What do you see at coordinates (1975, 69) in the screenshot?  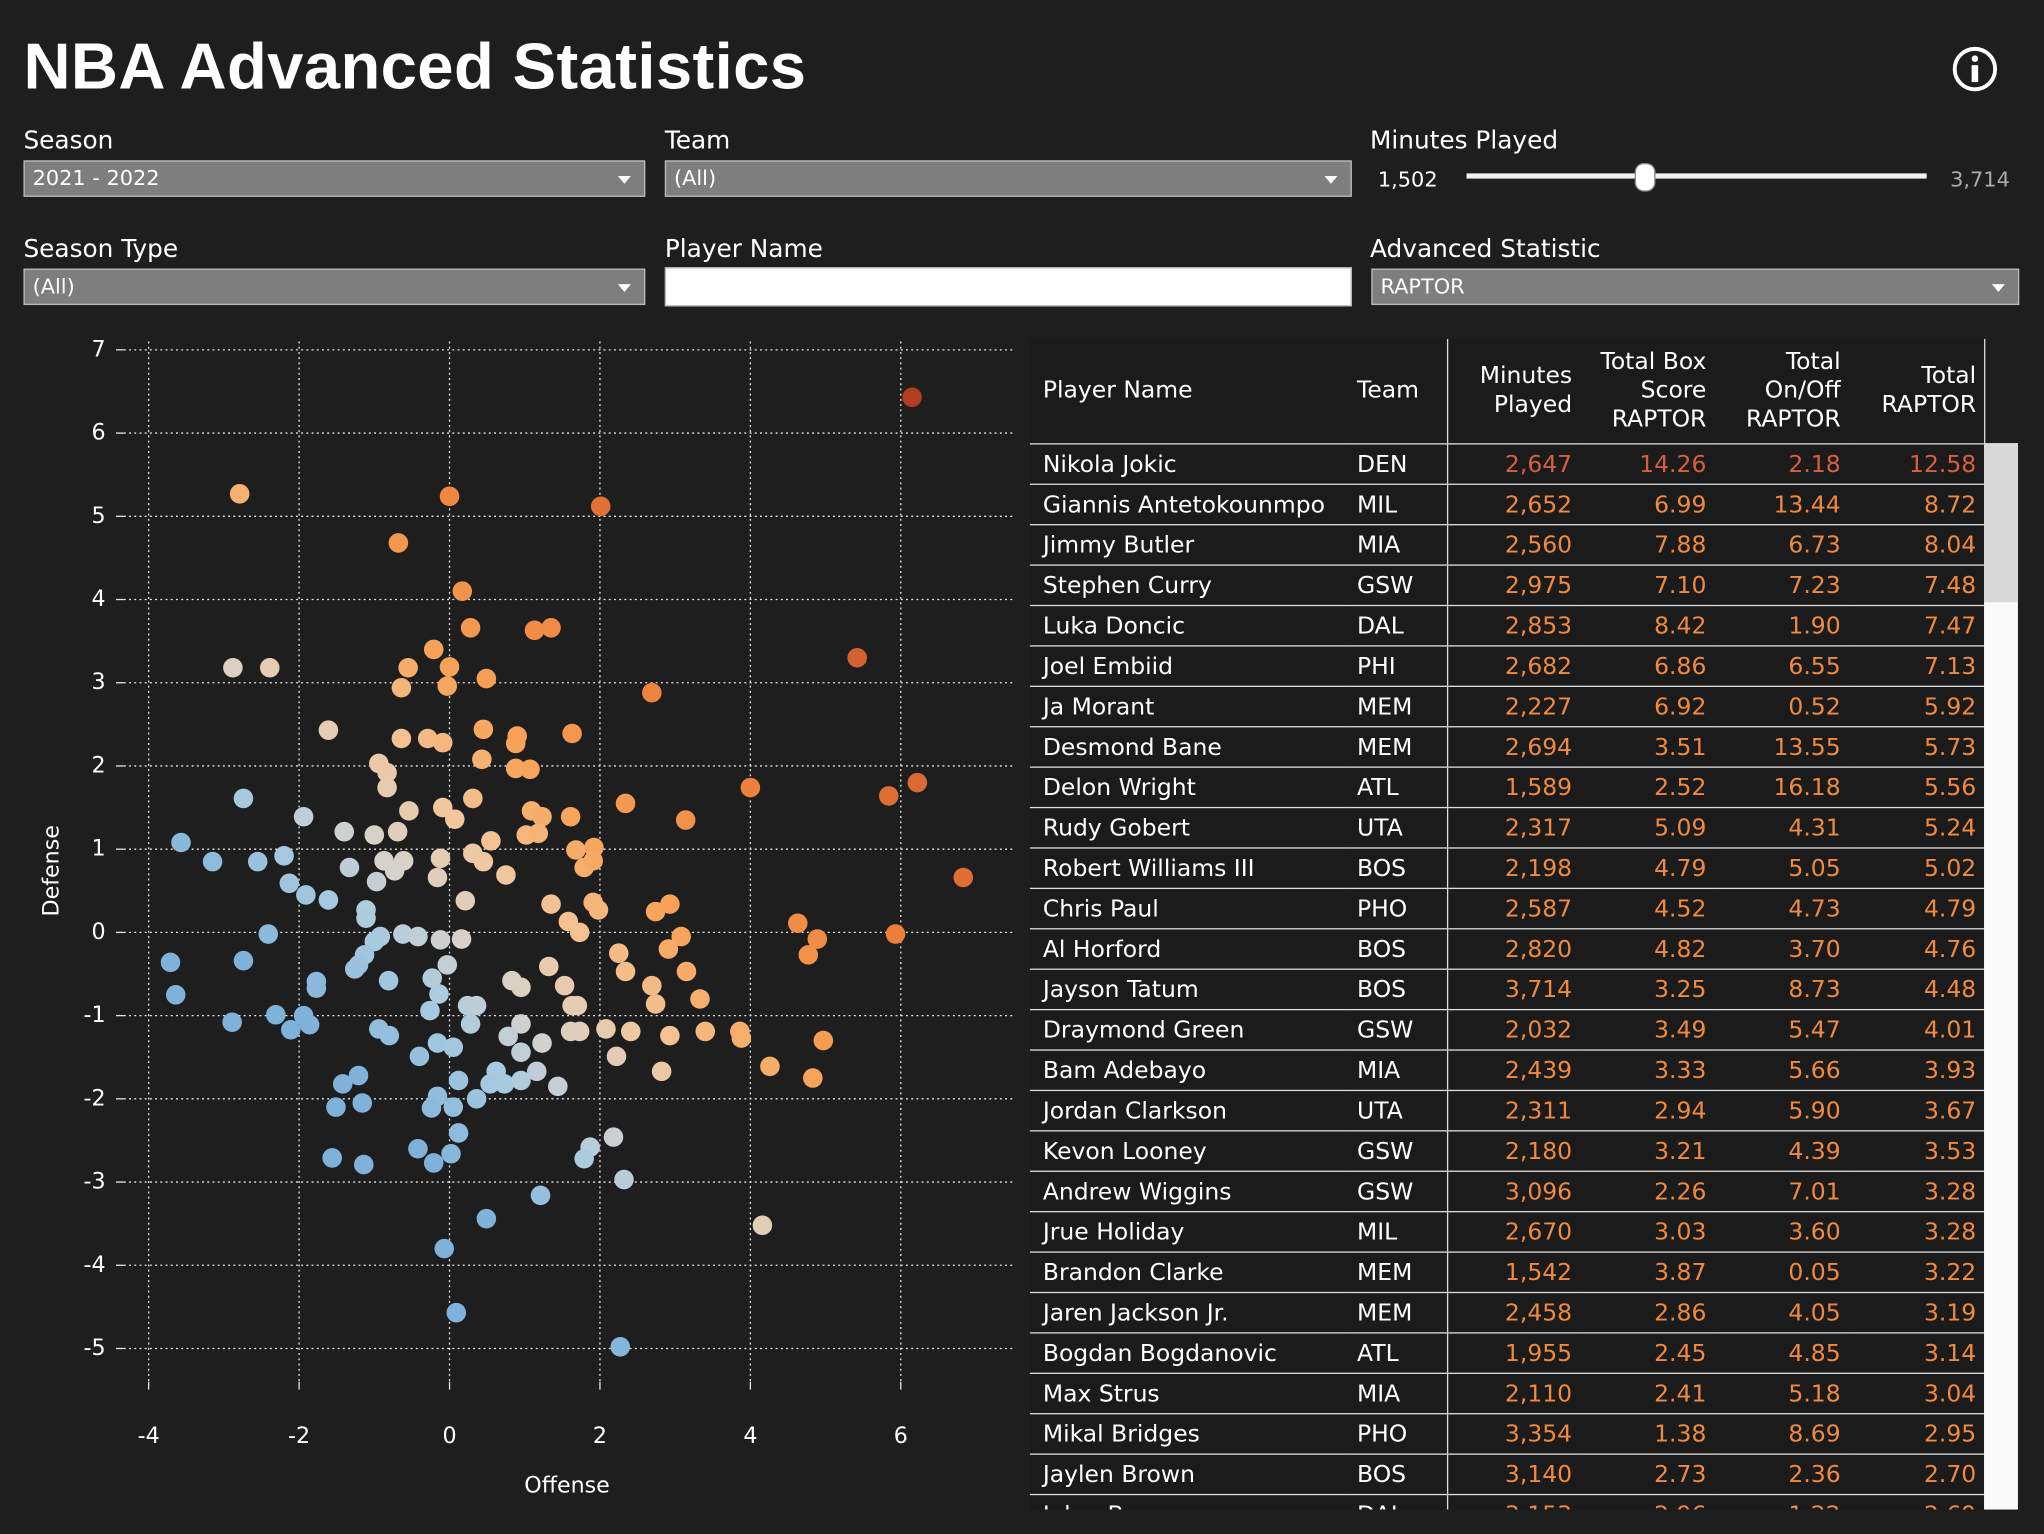 I see `info-icon` at bounding box center [1975, 69].